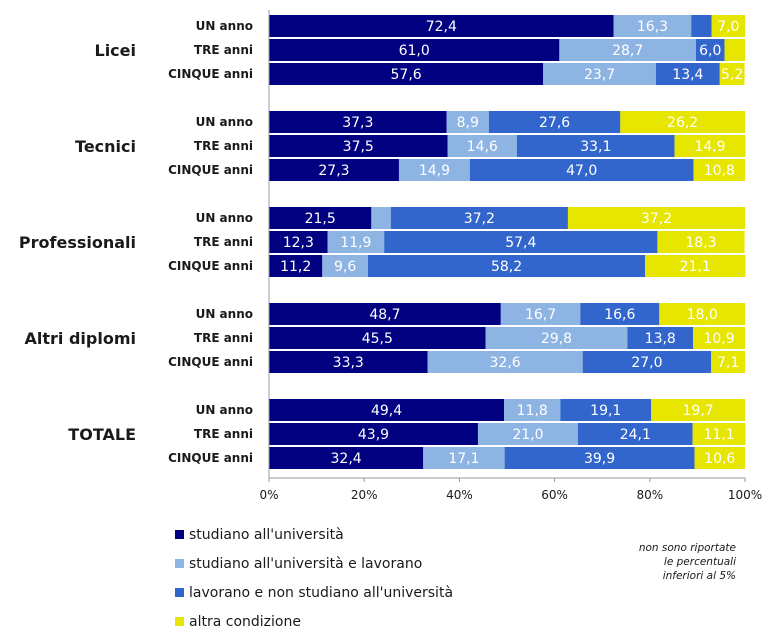 Image resolution: width=763 pixels, height=636 pixels. Describe the element at coordinates (605, 411) in the screenshot. I see `data-label: 19,1` at that location.